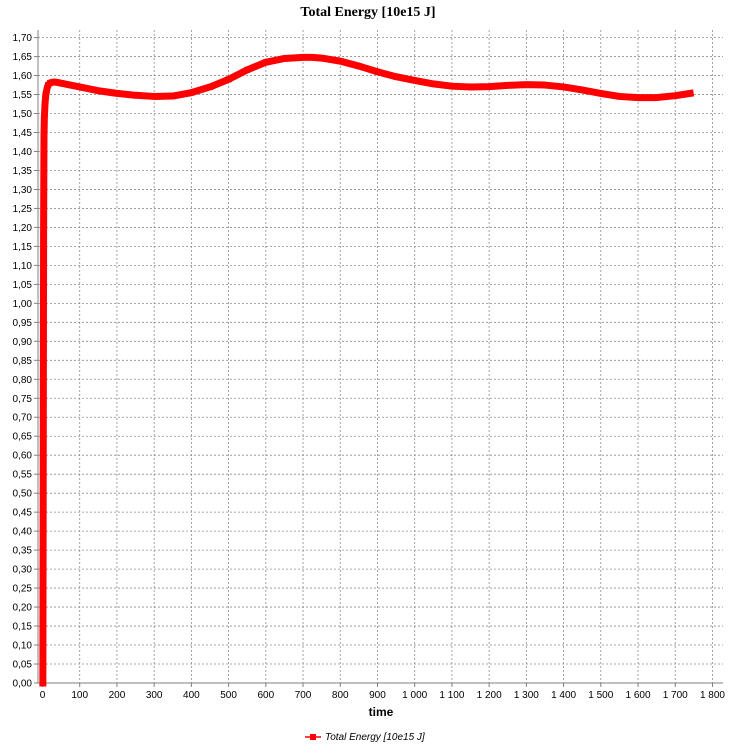 The height and width of the screenshot is (749, 737). Describe the element at coordinates (23, 532) in the screenshot. I see `y-tick-label: 0,40` at that location.